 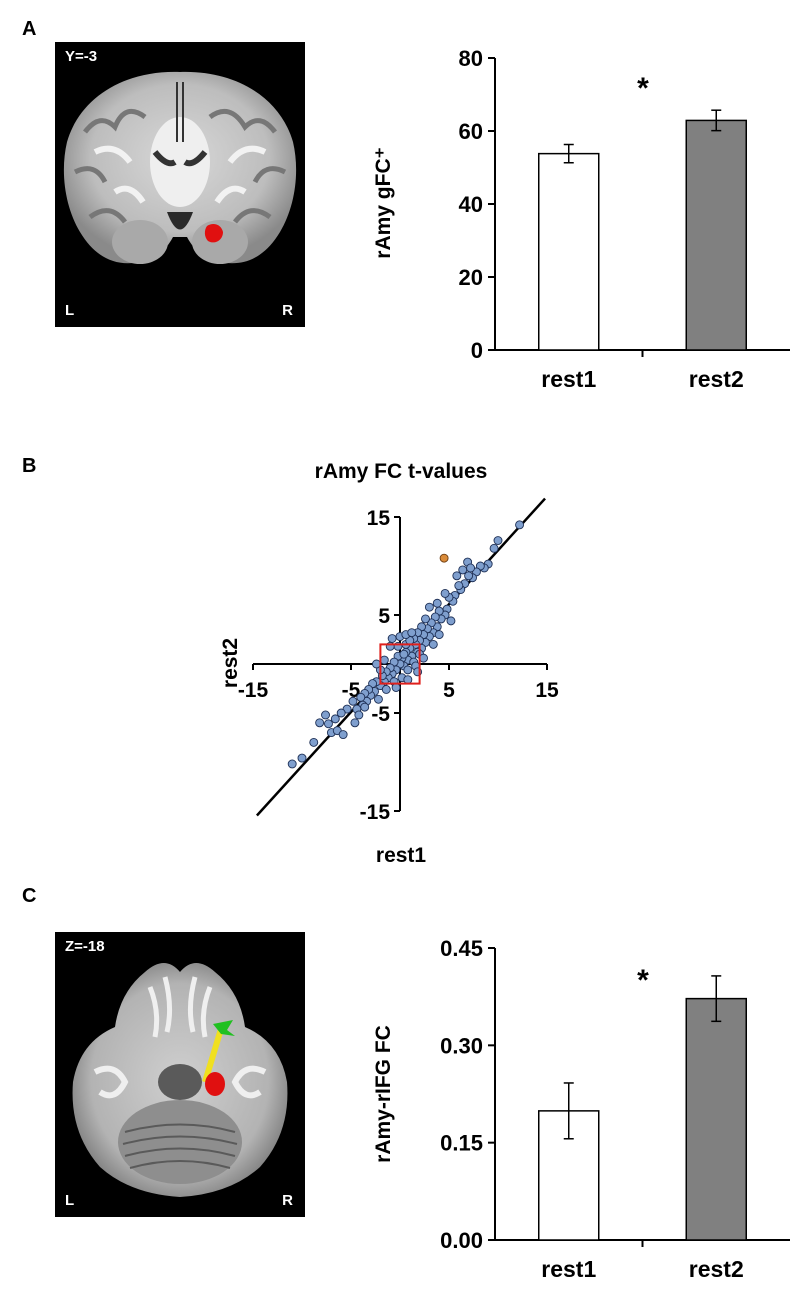 I want to click on bar-chart-a: rAmy gFC⁺ * 0 20 40 60 80 rest1 rest2, so click(x=581, y=219).